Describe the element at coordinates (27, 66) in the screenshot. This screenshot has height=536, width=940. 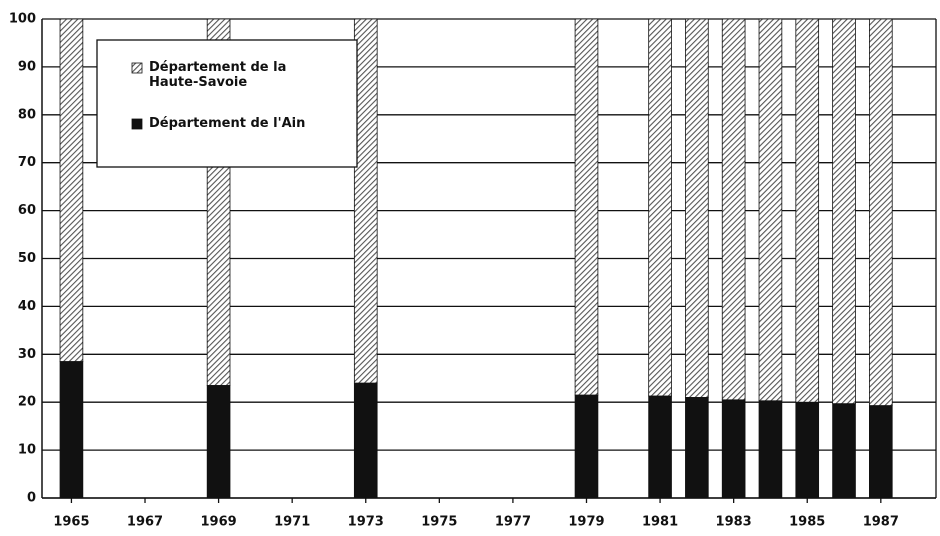
I see `y-tick-label: 90` at that location.